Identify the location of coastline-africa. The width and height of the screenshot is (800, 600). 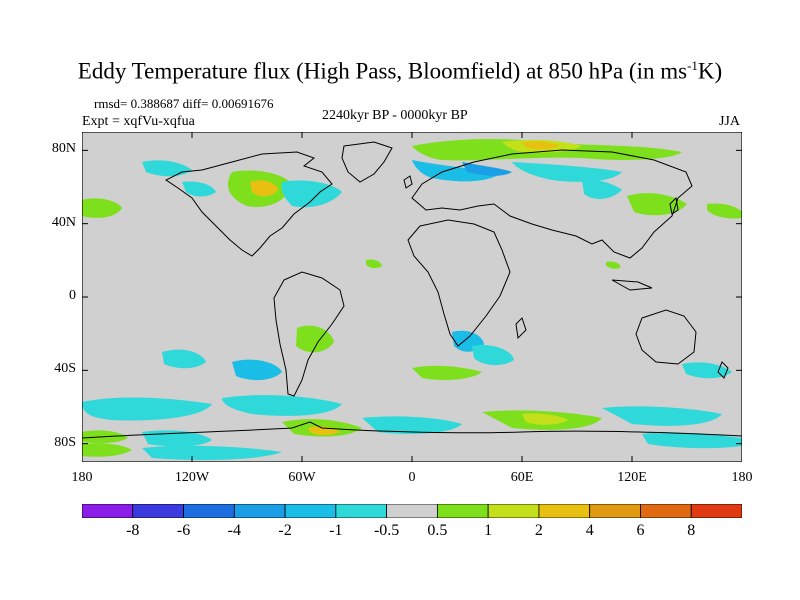
(459, 283).